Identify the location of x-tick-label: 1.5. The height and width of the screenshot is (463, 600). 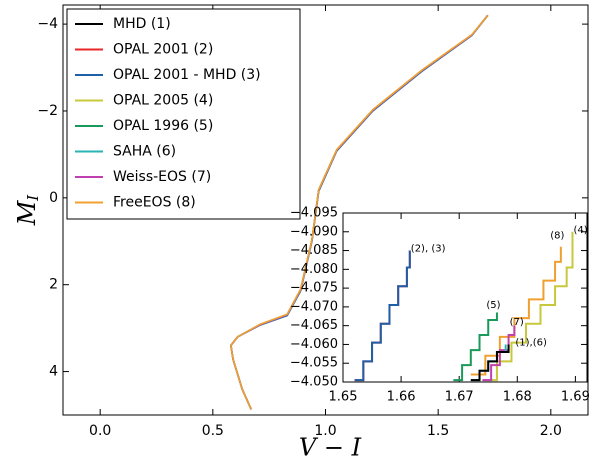
(438, 431).